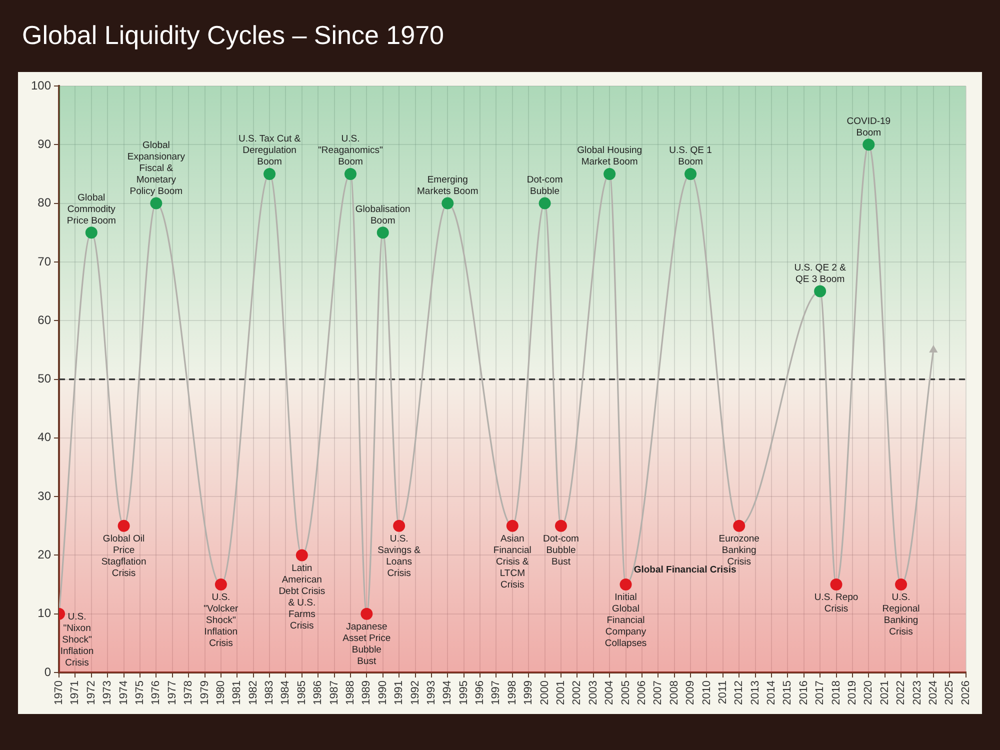 Image resolution: width=1000 pixels, height=750 pixels. What do you see at coordinates (690, 156) in the screenshot?
I see `annotation: U.S. QE 1 Boom` at bounding box center [690, 156].